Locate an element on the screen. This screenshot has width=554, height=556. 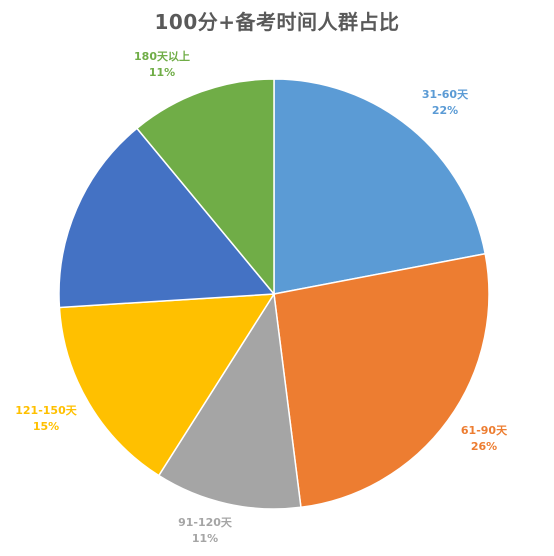
slice-percent-4: 15% is located at coordinates (46, 426).